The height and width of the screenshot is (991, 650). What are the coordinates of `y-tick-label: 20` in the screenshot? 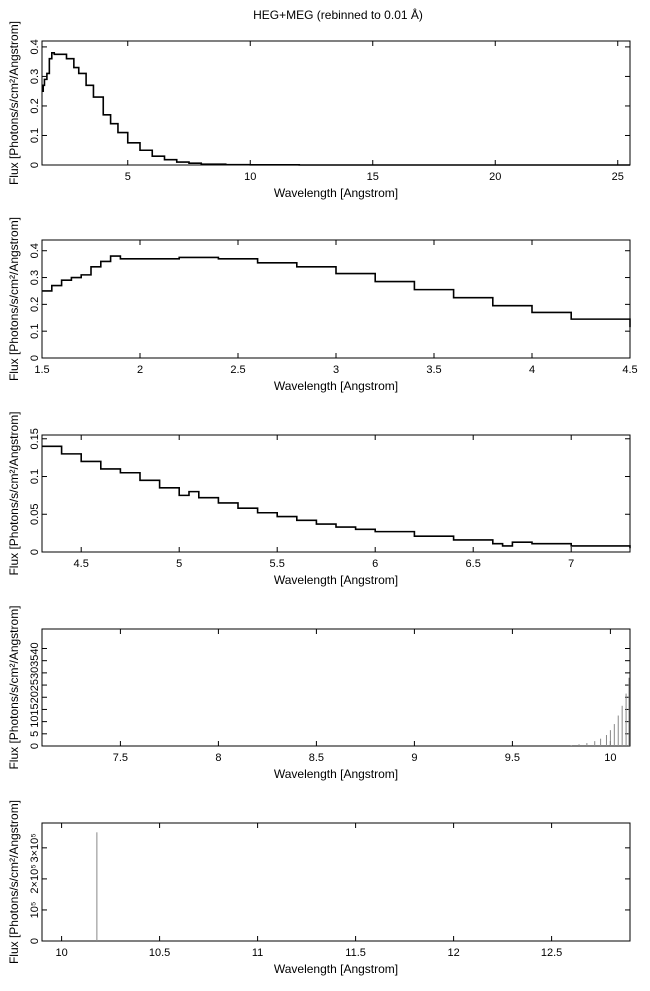 It's located at (35, 697).